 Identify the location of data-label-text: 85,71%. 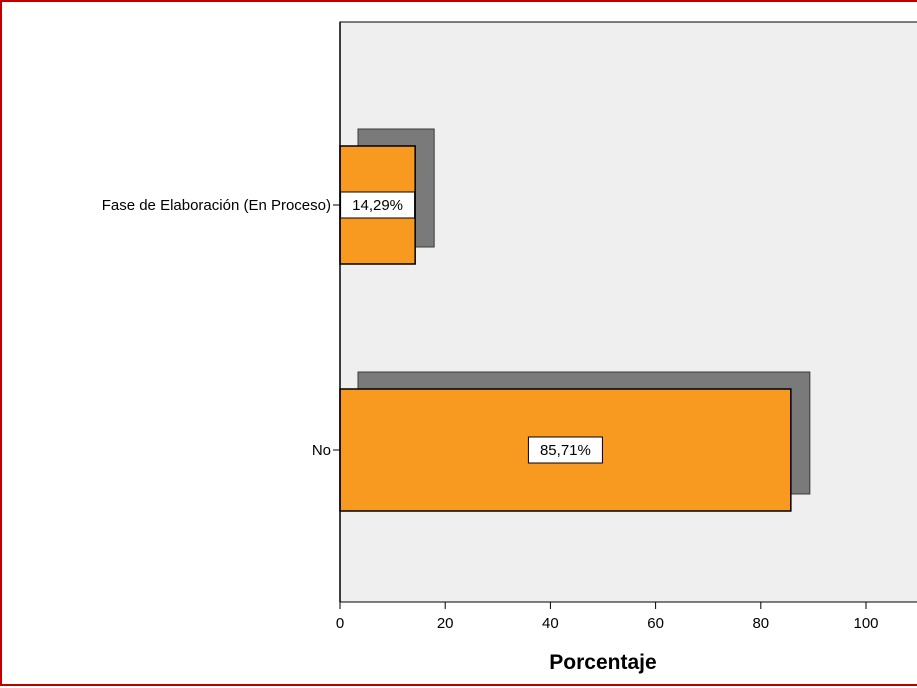
(565, 450).